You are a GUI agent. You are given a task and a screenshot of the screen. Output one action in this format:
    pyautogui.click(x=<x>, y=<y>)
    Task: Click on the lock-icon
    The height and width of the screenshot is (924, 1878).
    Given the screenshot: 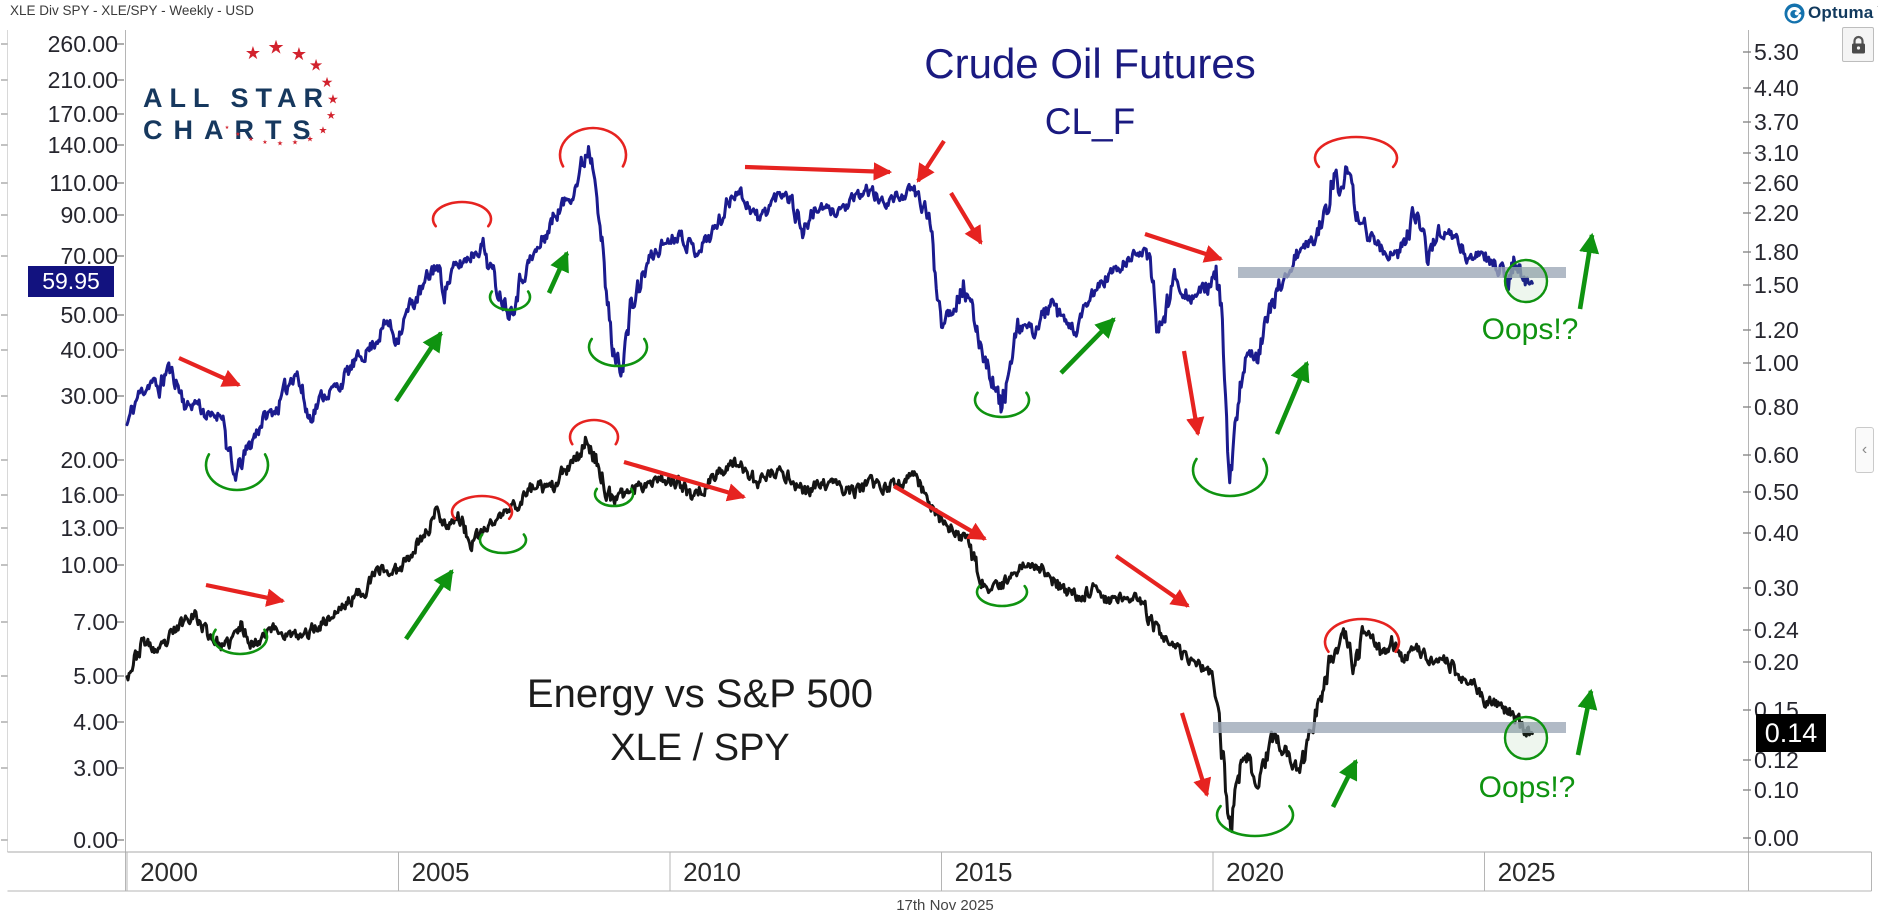 What is the action you would take?
    pyautogui.click(x=1858, y=44)
    